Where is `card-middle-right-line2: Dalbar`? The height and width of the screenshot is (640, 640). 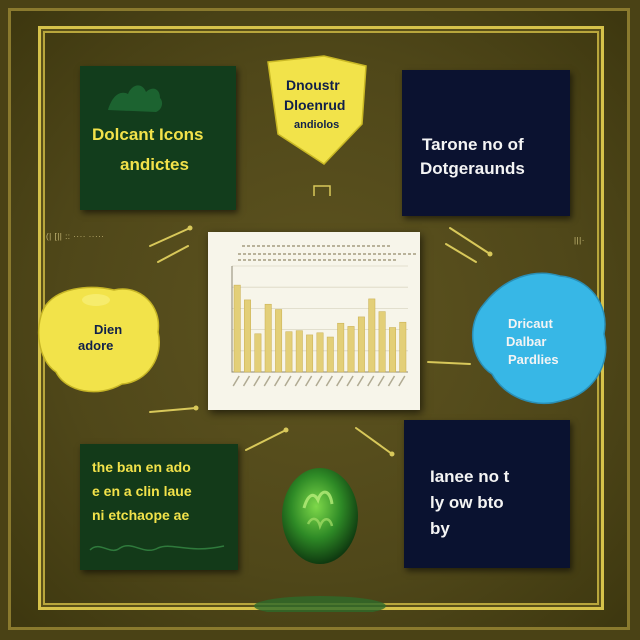
card-middle-right-line2: Dalbar is located at coordinates (526, 341).